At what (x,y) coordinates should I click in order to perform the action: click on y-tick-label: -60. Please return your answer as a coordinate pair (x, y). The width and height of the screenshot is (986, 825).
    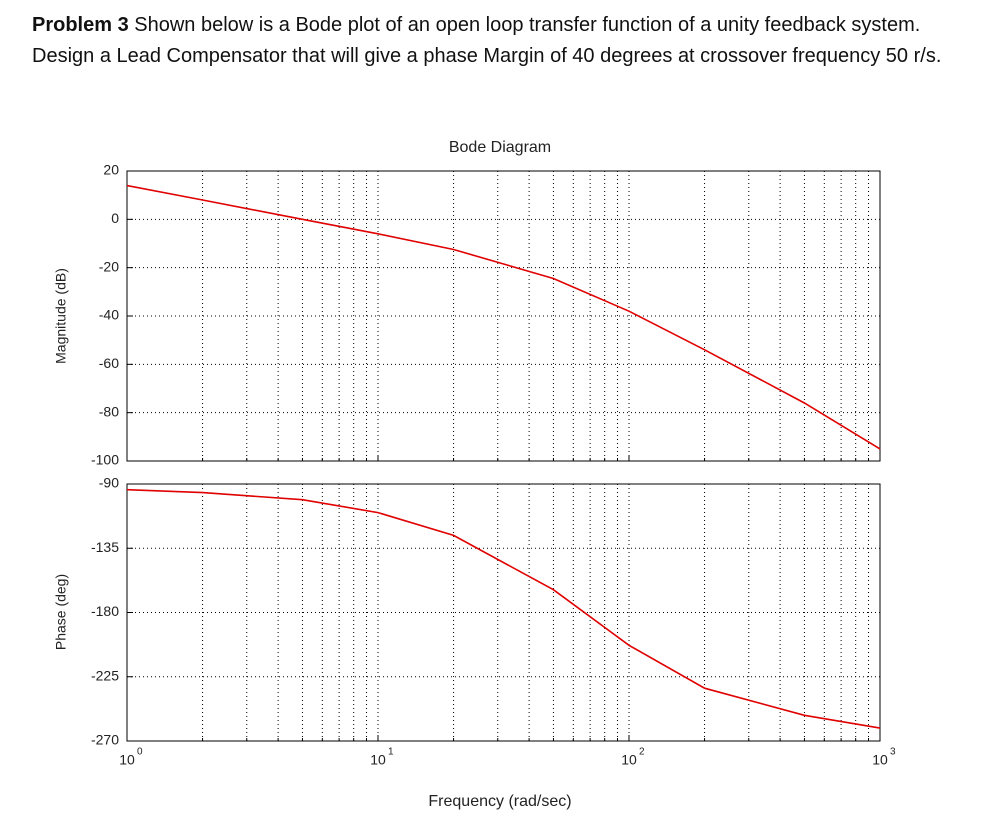
    Looking at the image, I should click on (109, 363).